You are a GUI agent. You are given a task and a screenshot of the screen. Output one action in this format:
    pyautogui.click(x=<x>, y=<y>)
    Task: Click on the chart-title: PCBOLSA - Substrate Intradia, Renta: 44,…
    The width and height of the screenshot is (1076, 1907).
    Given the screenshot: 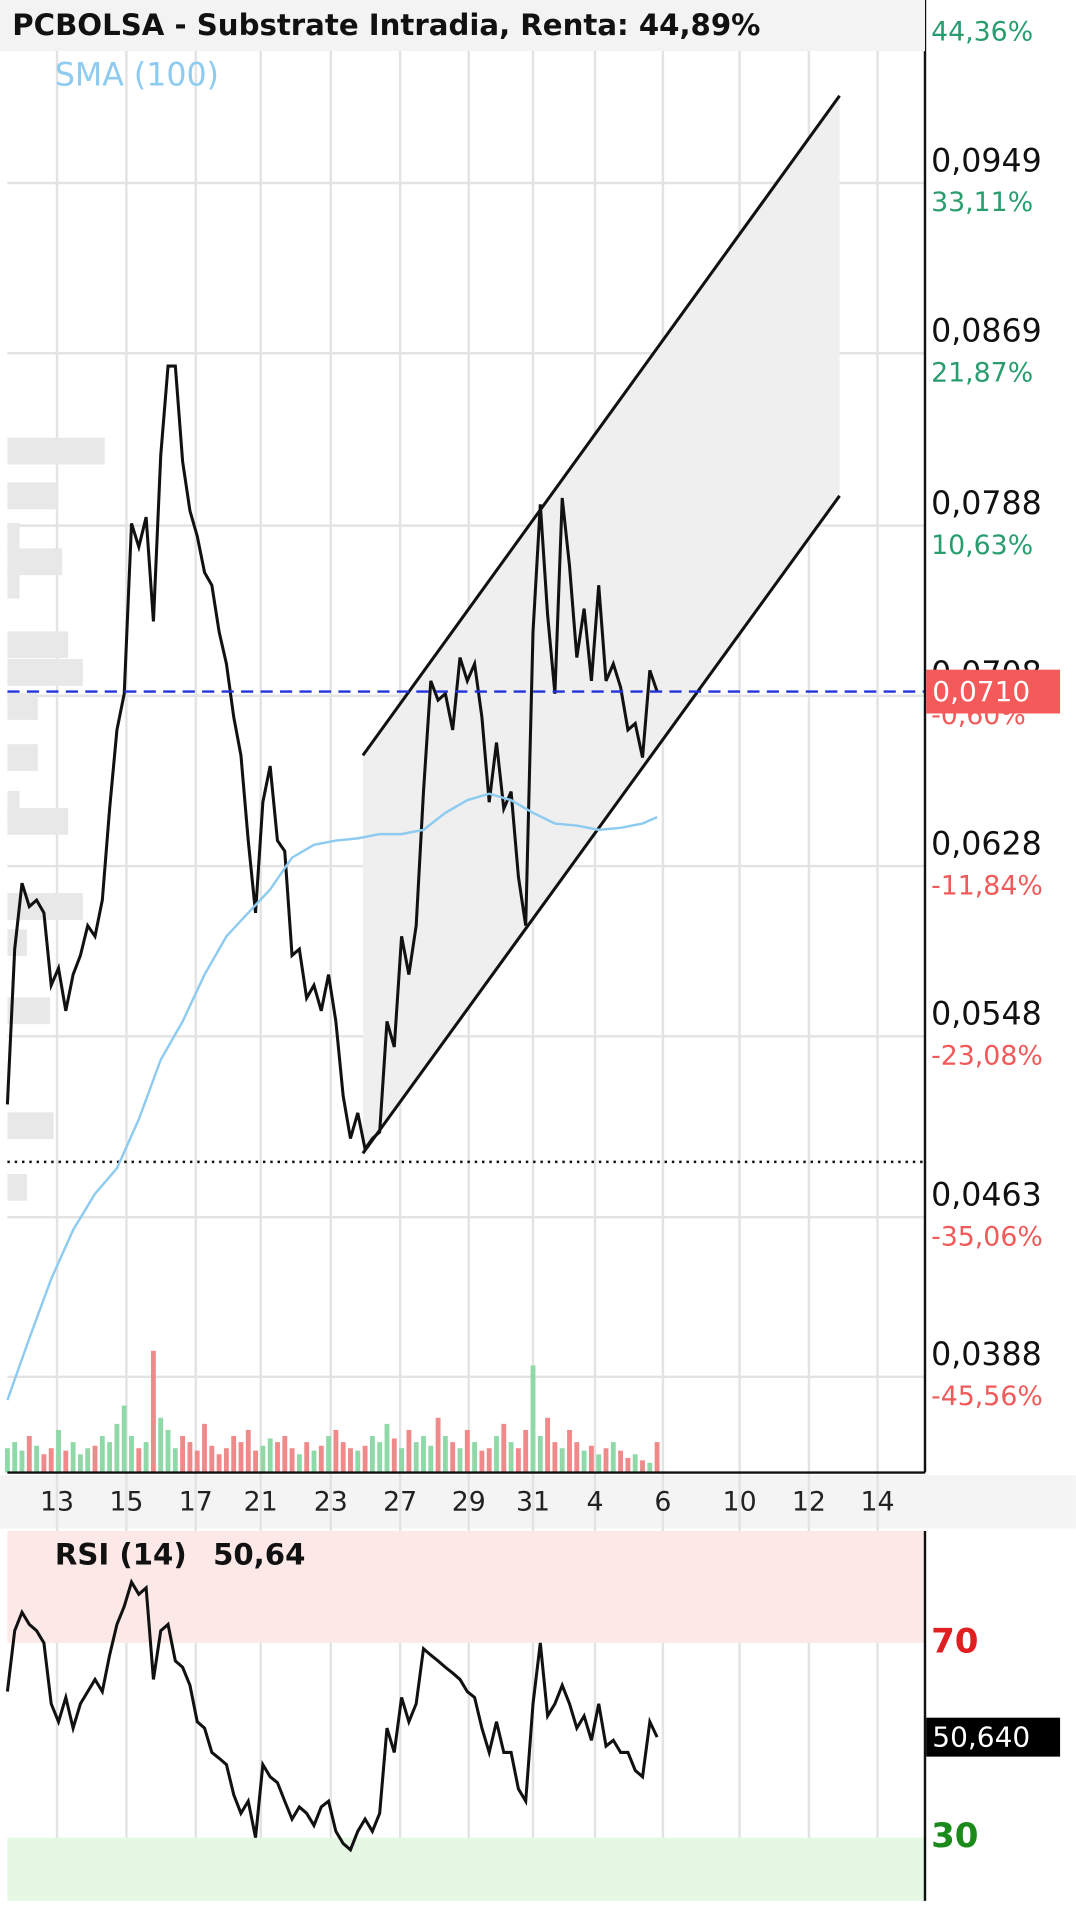 What is the action you would take?
    pyautogui.click(x=386, y=25)
    